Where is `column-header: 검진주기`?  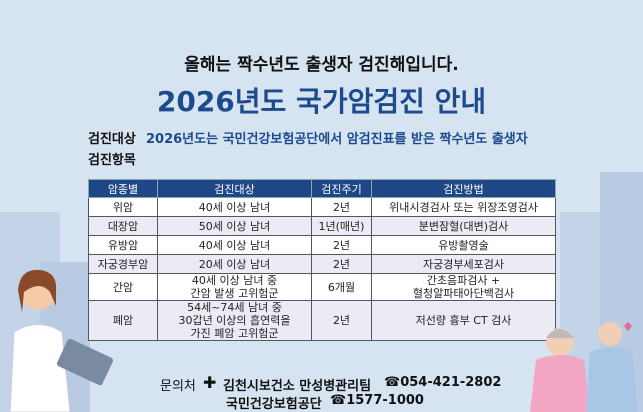 column-header: 검진주기 is located at coordinates (341, 188).